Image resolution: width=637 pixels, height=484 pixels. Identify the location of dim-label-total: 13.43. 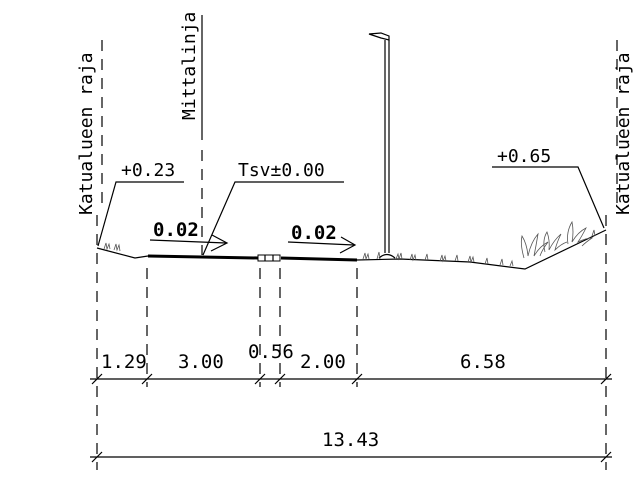
(350, 440).